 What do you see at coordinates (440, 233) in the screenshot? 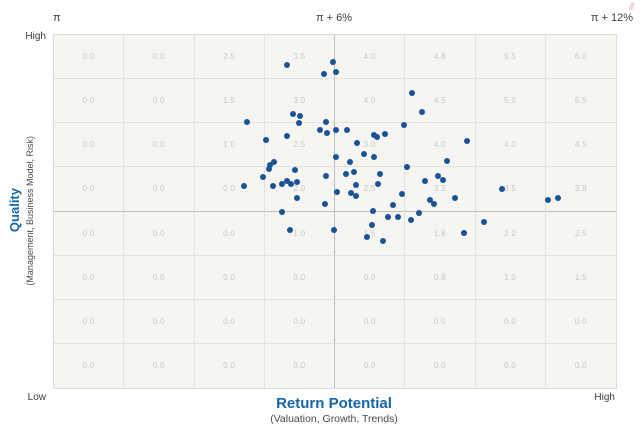
I see `grid-cell: 1.8` at bounding box center [440, 233].